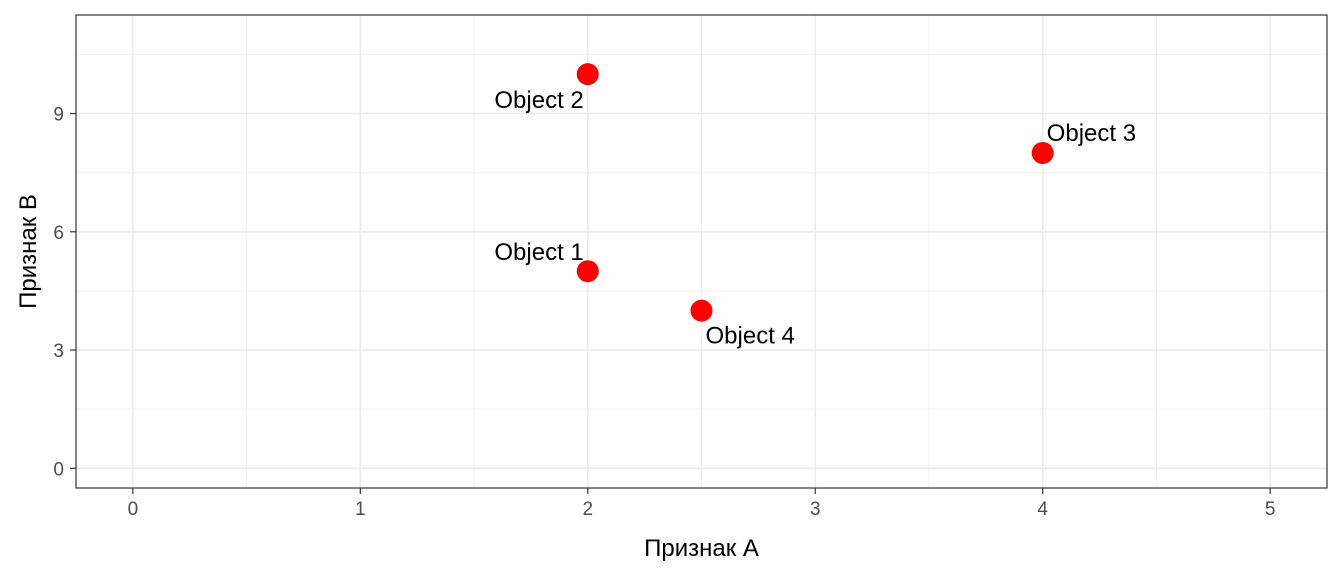  What do you see at coordinates (58, 233) in the screenshot?
I see `y-tick-label: 6` at bounding box center [58, 233].